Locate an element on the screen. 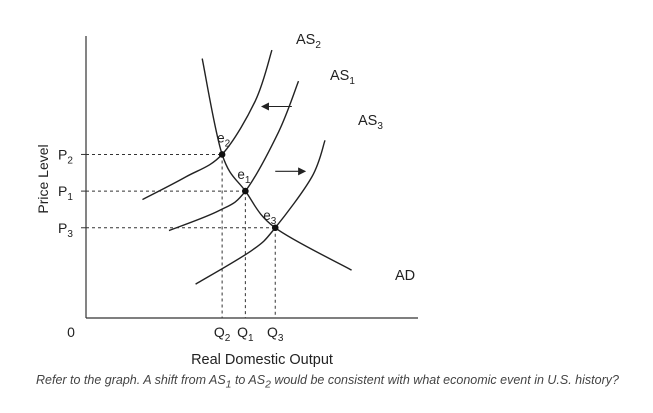  y-tick-label: P1 is located at coordinates (65, 193).